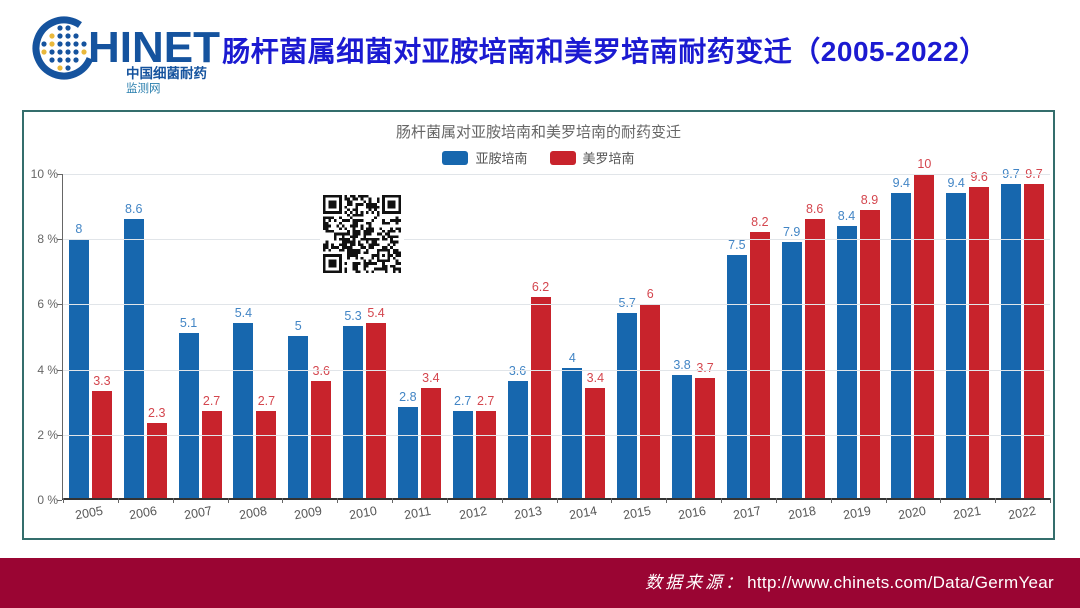  Describe the element at coordinates (924, 164) in the screenshot. I see `bar-value-label: 10` at that location.